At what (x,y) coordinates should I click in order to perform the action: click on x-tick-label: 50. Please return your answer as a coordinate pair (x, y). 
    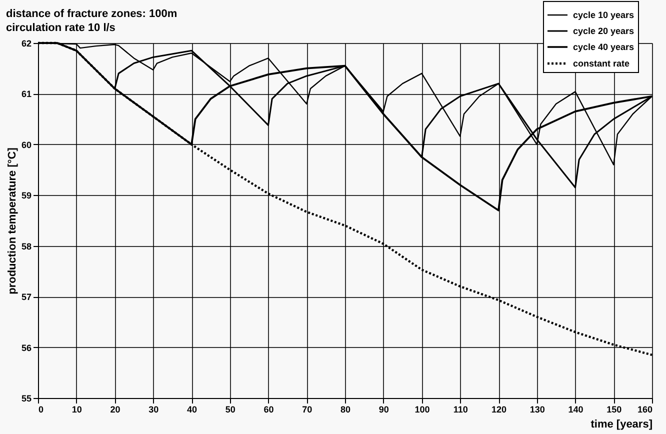
    Looking at the image, I should click on (230, 409).